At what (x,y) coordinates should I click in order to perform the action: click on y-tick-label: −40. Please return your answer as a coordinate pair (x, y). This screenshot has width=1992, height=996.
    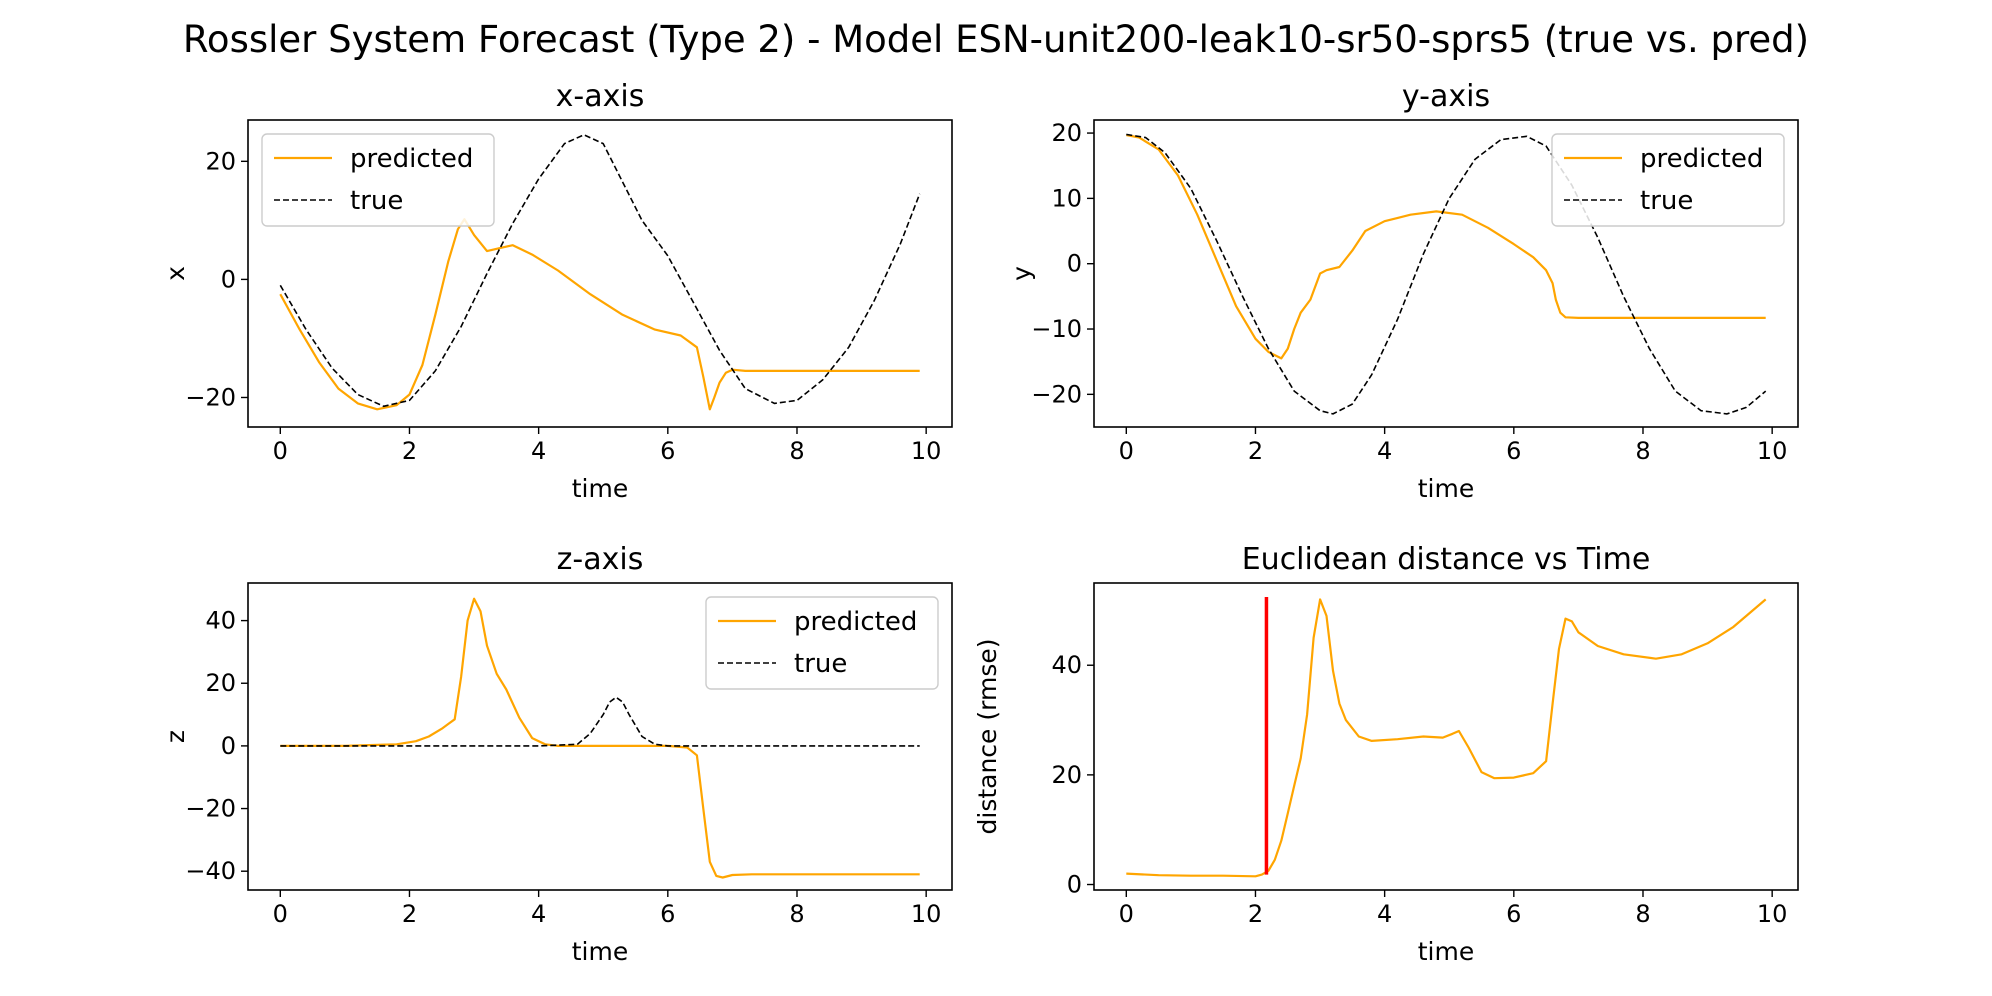
    Looking at the image, I should click on (210, 871).